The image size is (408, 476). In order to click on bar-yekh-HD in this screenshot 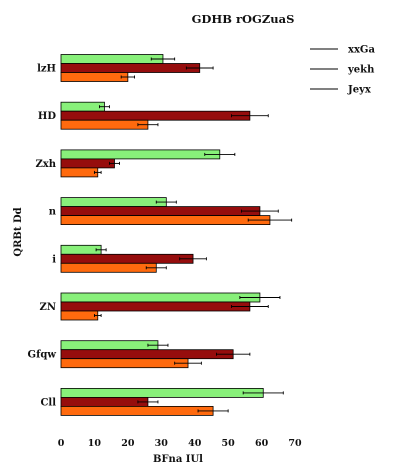, I will do `click(155, 115)`.